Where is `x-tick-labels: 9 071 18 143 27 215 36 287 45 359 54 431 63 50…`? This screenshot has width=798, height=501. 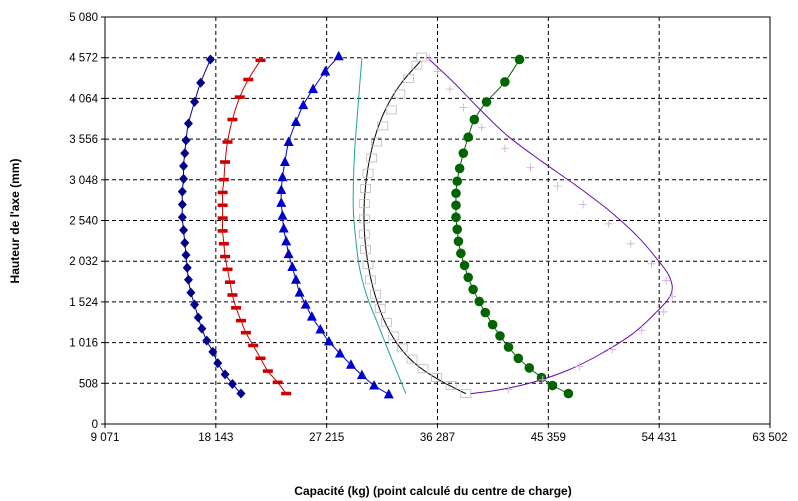
x-tick-labels: 9 071 18 143 27 215 36 287 45 359 54 431 63 50… is located at coordinates (439, 438).